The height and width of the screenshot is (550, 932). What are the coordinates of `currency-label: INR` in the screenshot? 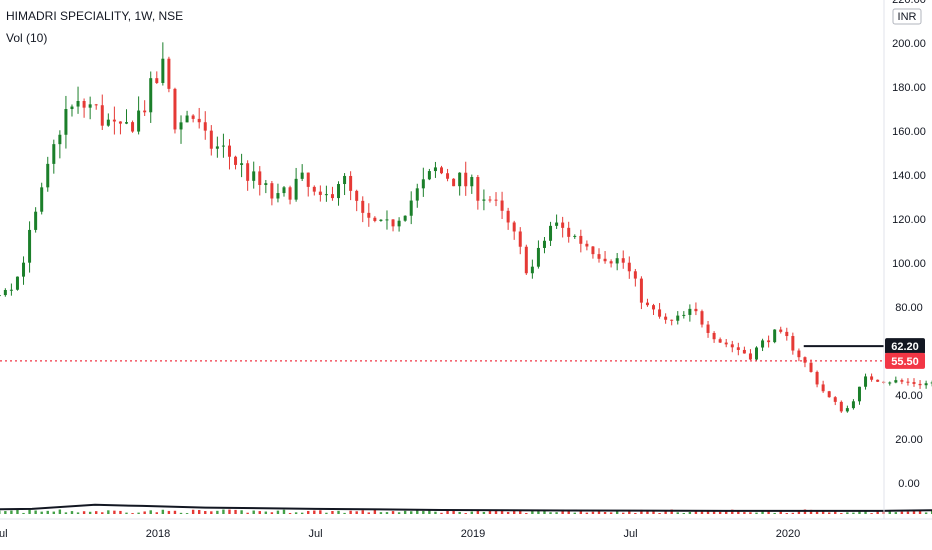 It's located at (907, 17).